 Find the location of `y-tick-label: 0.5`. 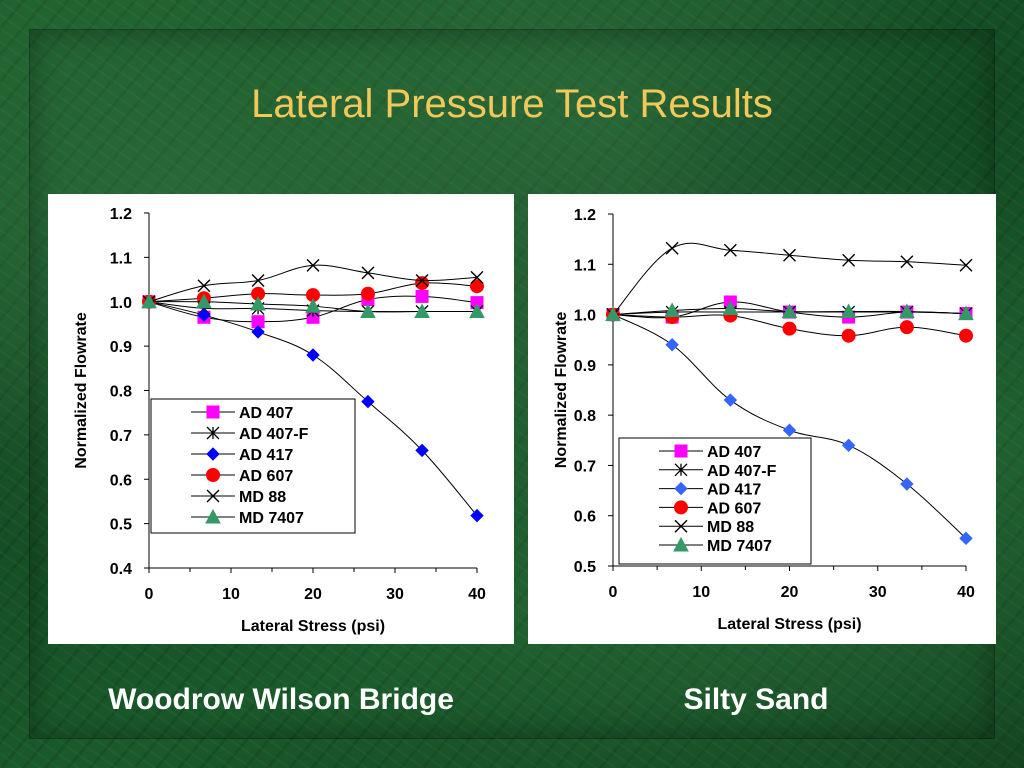

y-tick-label: 0.5 is located at coordinates (585, 567).